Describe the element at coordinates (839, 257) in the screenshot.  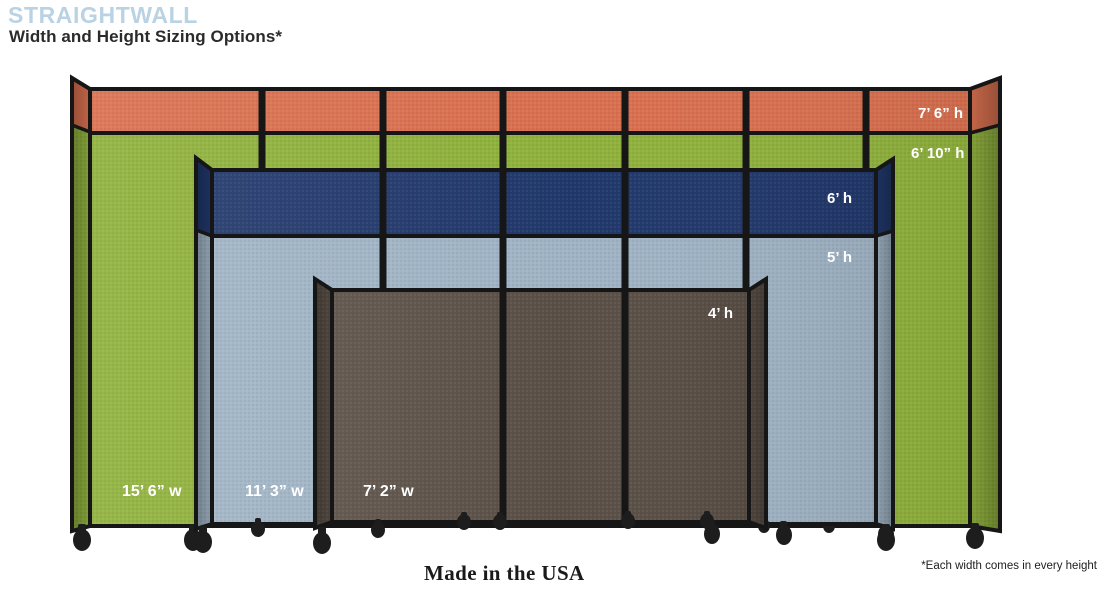
I see `height-label-5: 5’ h` at that location.